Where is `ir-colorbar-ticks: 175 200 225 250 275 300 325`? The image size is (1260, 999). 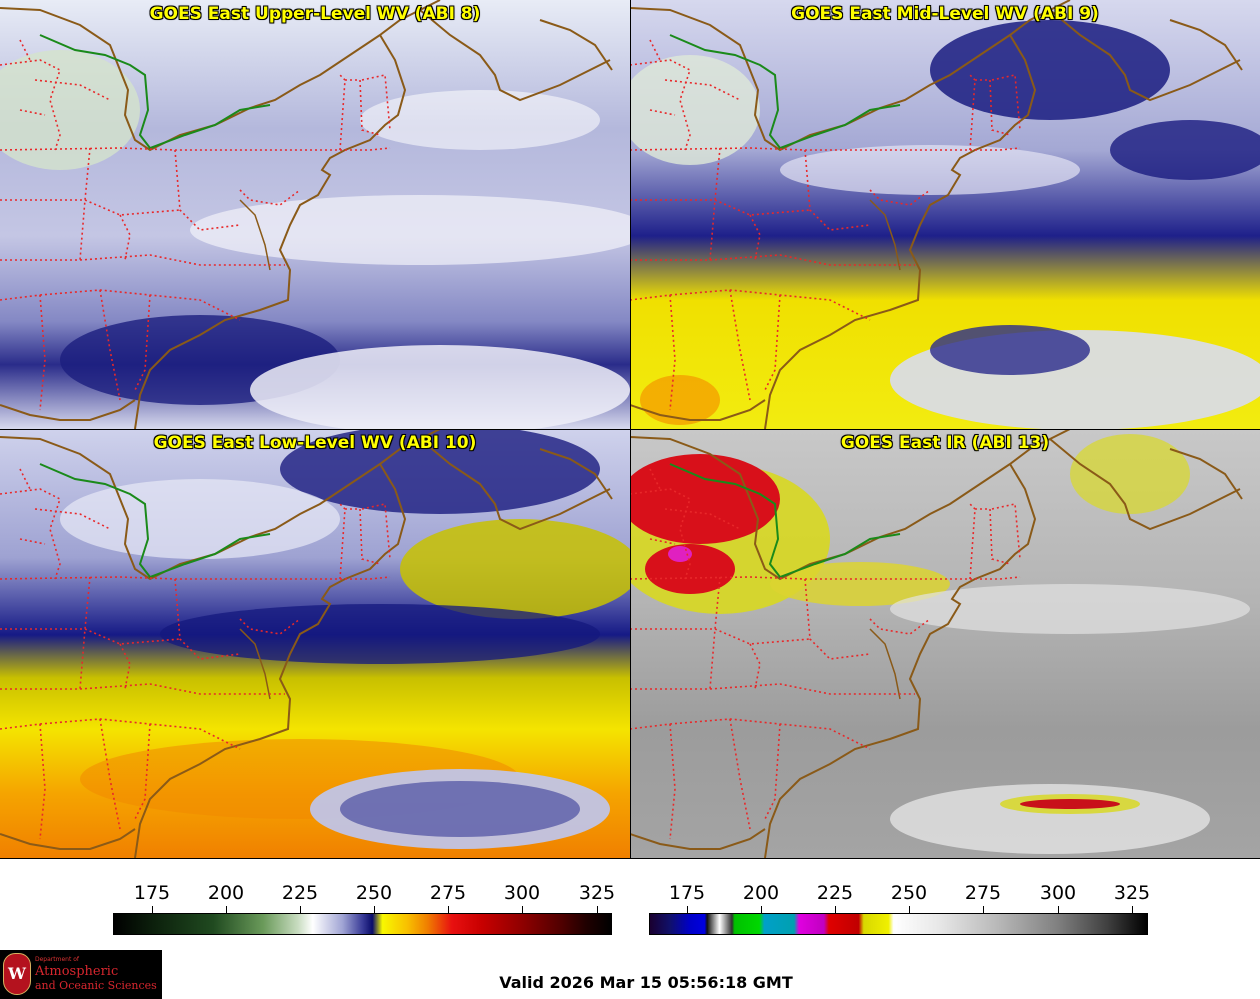
ir-colorbar-ticks: 175 200 225 250 275 300 325 is located at coordinates (900, 893).